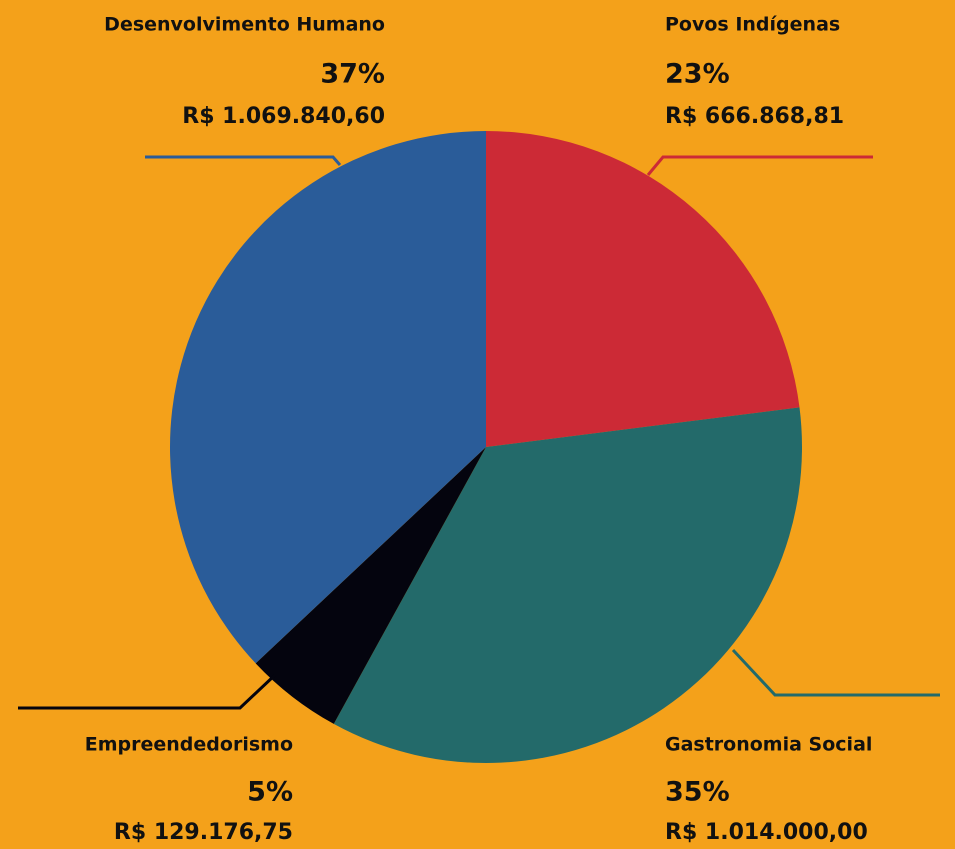 This screenshot has width=955, height=849. I want to click on slice-amount: R$ 129.176,75, so click(203, 832).